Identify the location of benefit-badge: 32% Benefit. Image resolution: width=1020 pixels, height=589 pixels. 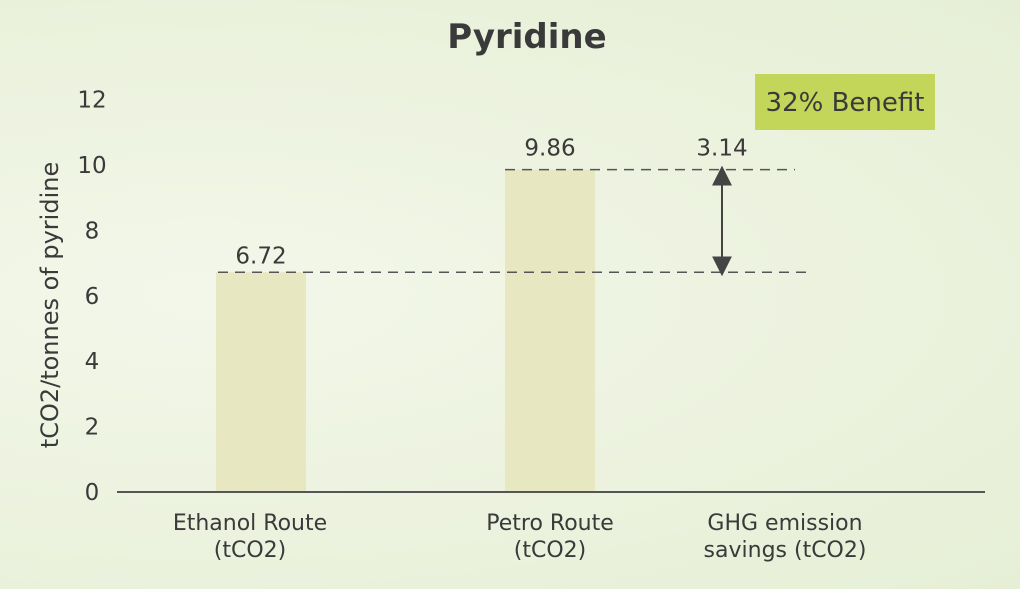
(845, 102).